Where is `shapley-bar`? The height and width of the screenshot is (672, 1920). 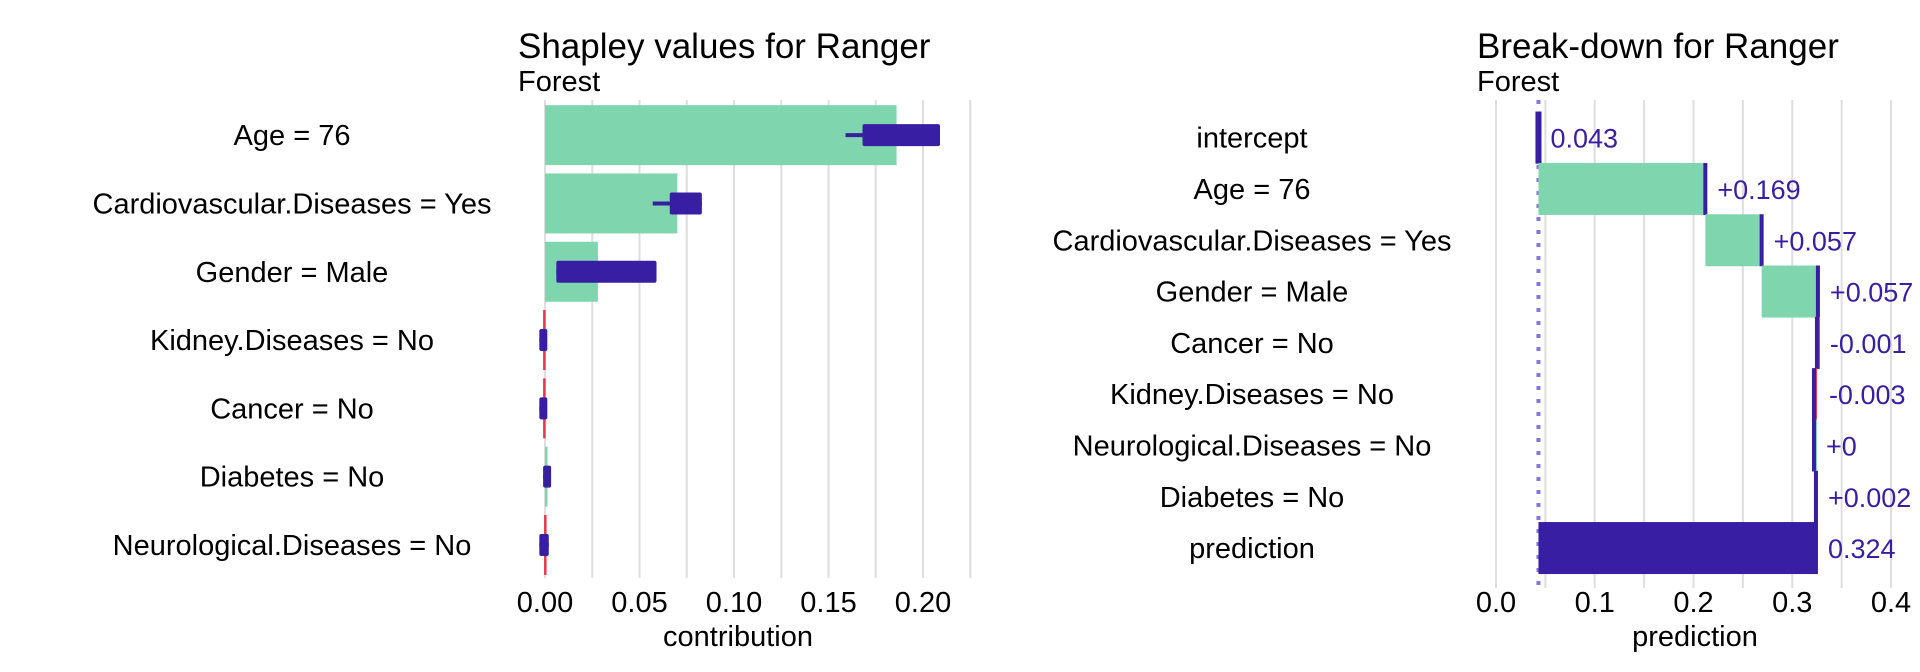
shapley-bar is located at coordinates (721, 135).